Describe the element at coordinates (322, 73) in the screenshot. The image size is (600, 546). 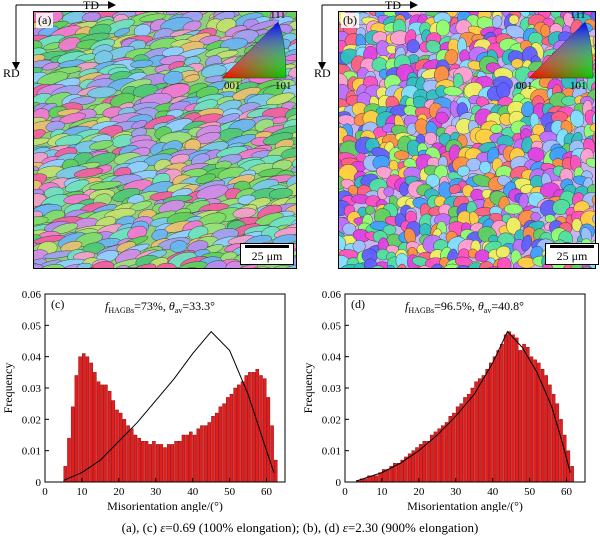
I see `rd-label-b: RD` at that location.